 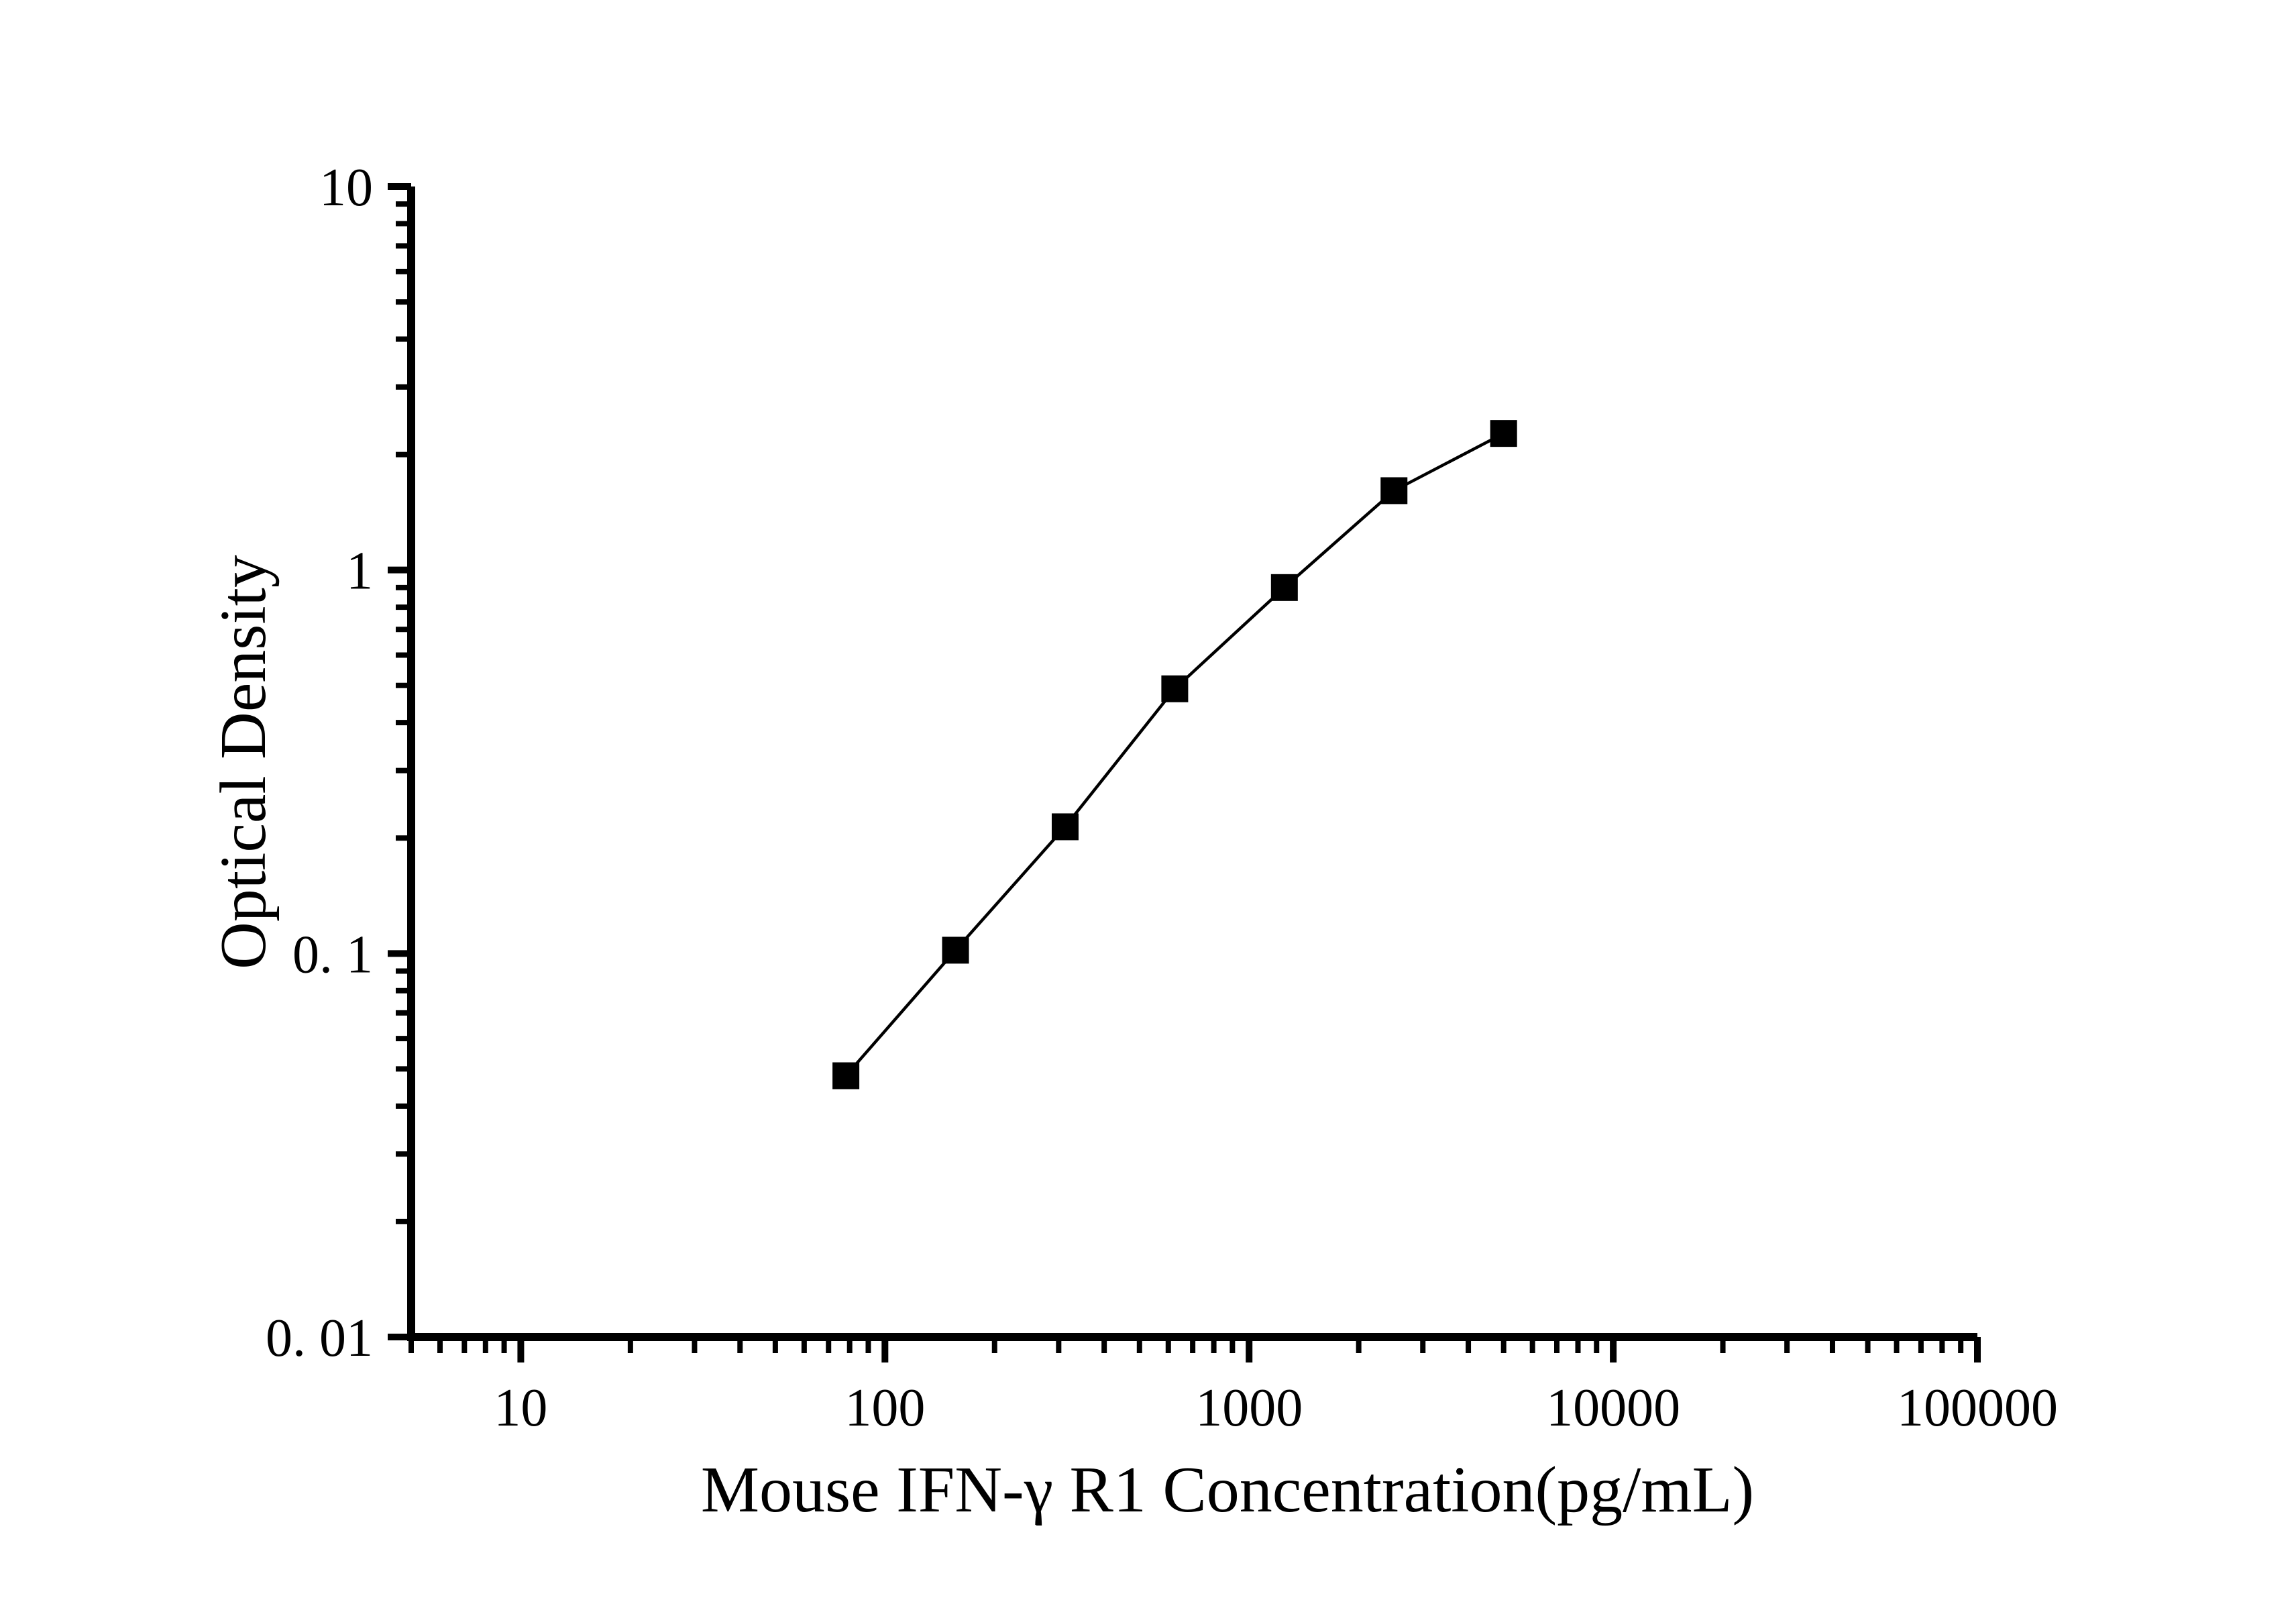 What do you see at coordinates (346, 187) in the screenshot?
I see `y-tick-label: 10` at bounding box center [346, 187].